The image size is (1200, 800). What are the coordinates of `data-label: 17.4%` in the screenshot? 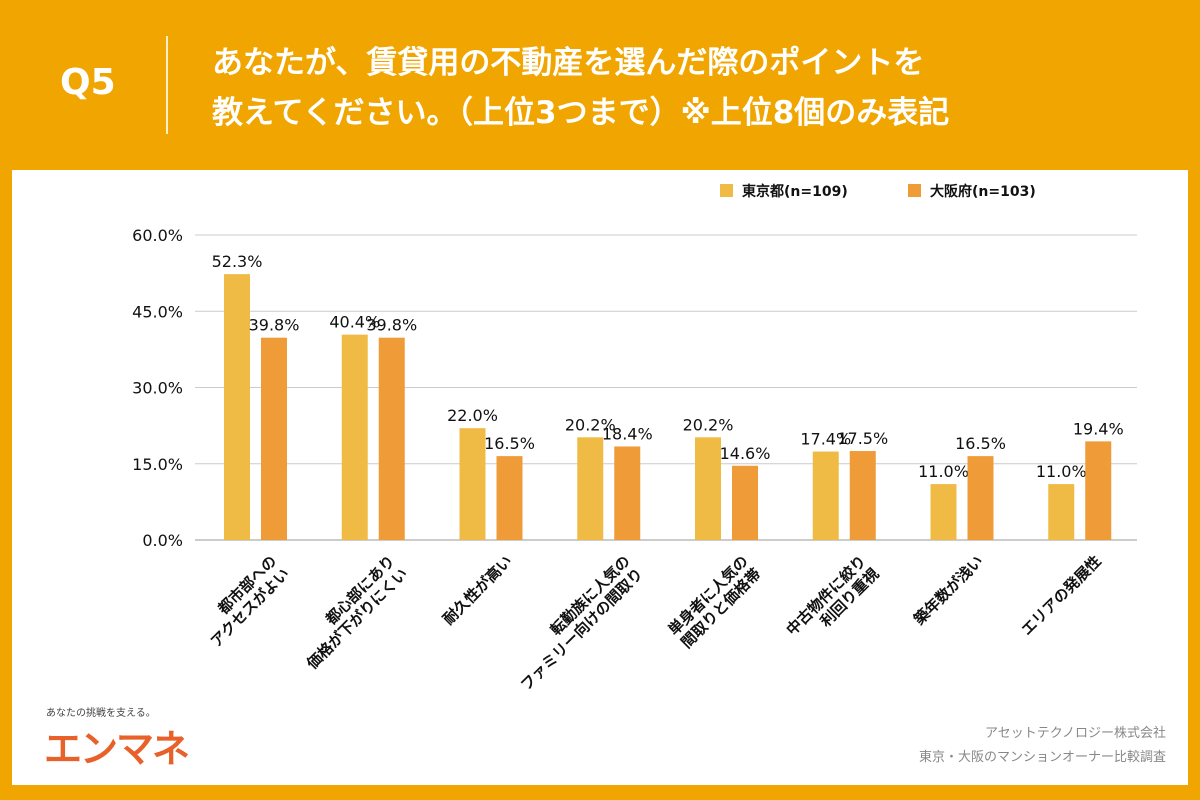 It's located at (825, 439).